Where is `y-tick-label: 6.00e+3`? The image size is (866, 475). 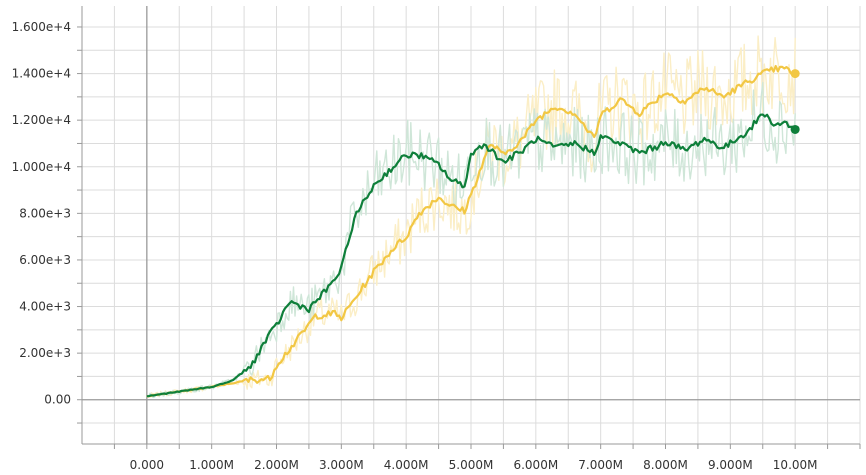
y-tick-label: 6.00e+3 is located at coordinates (45, 260).